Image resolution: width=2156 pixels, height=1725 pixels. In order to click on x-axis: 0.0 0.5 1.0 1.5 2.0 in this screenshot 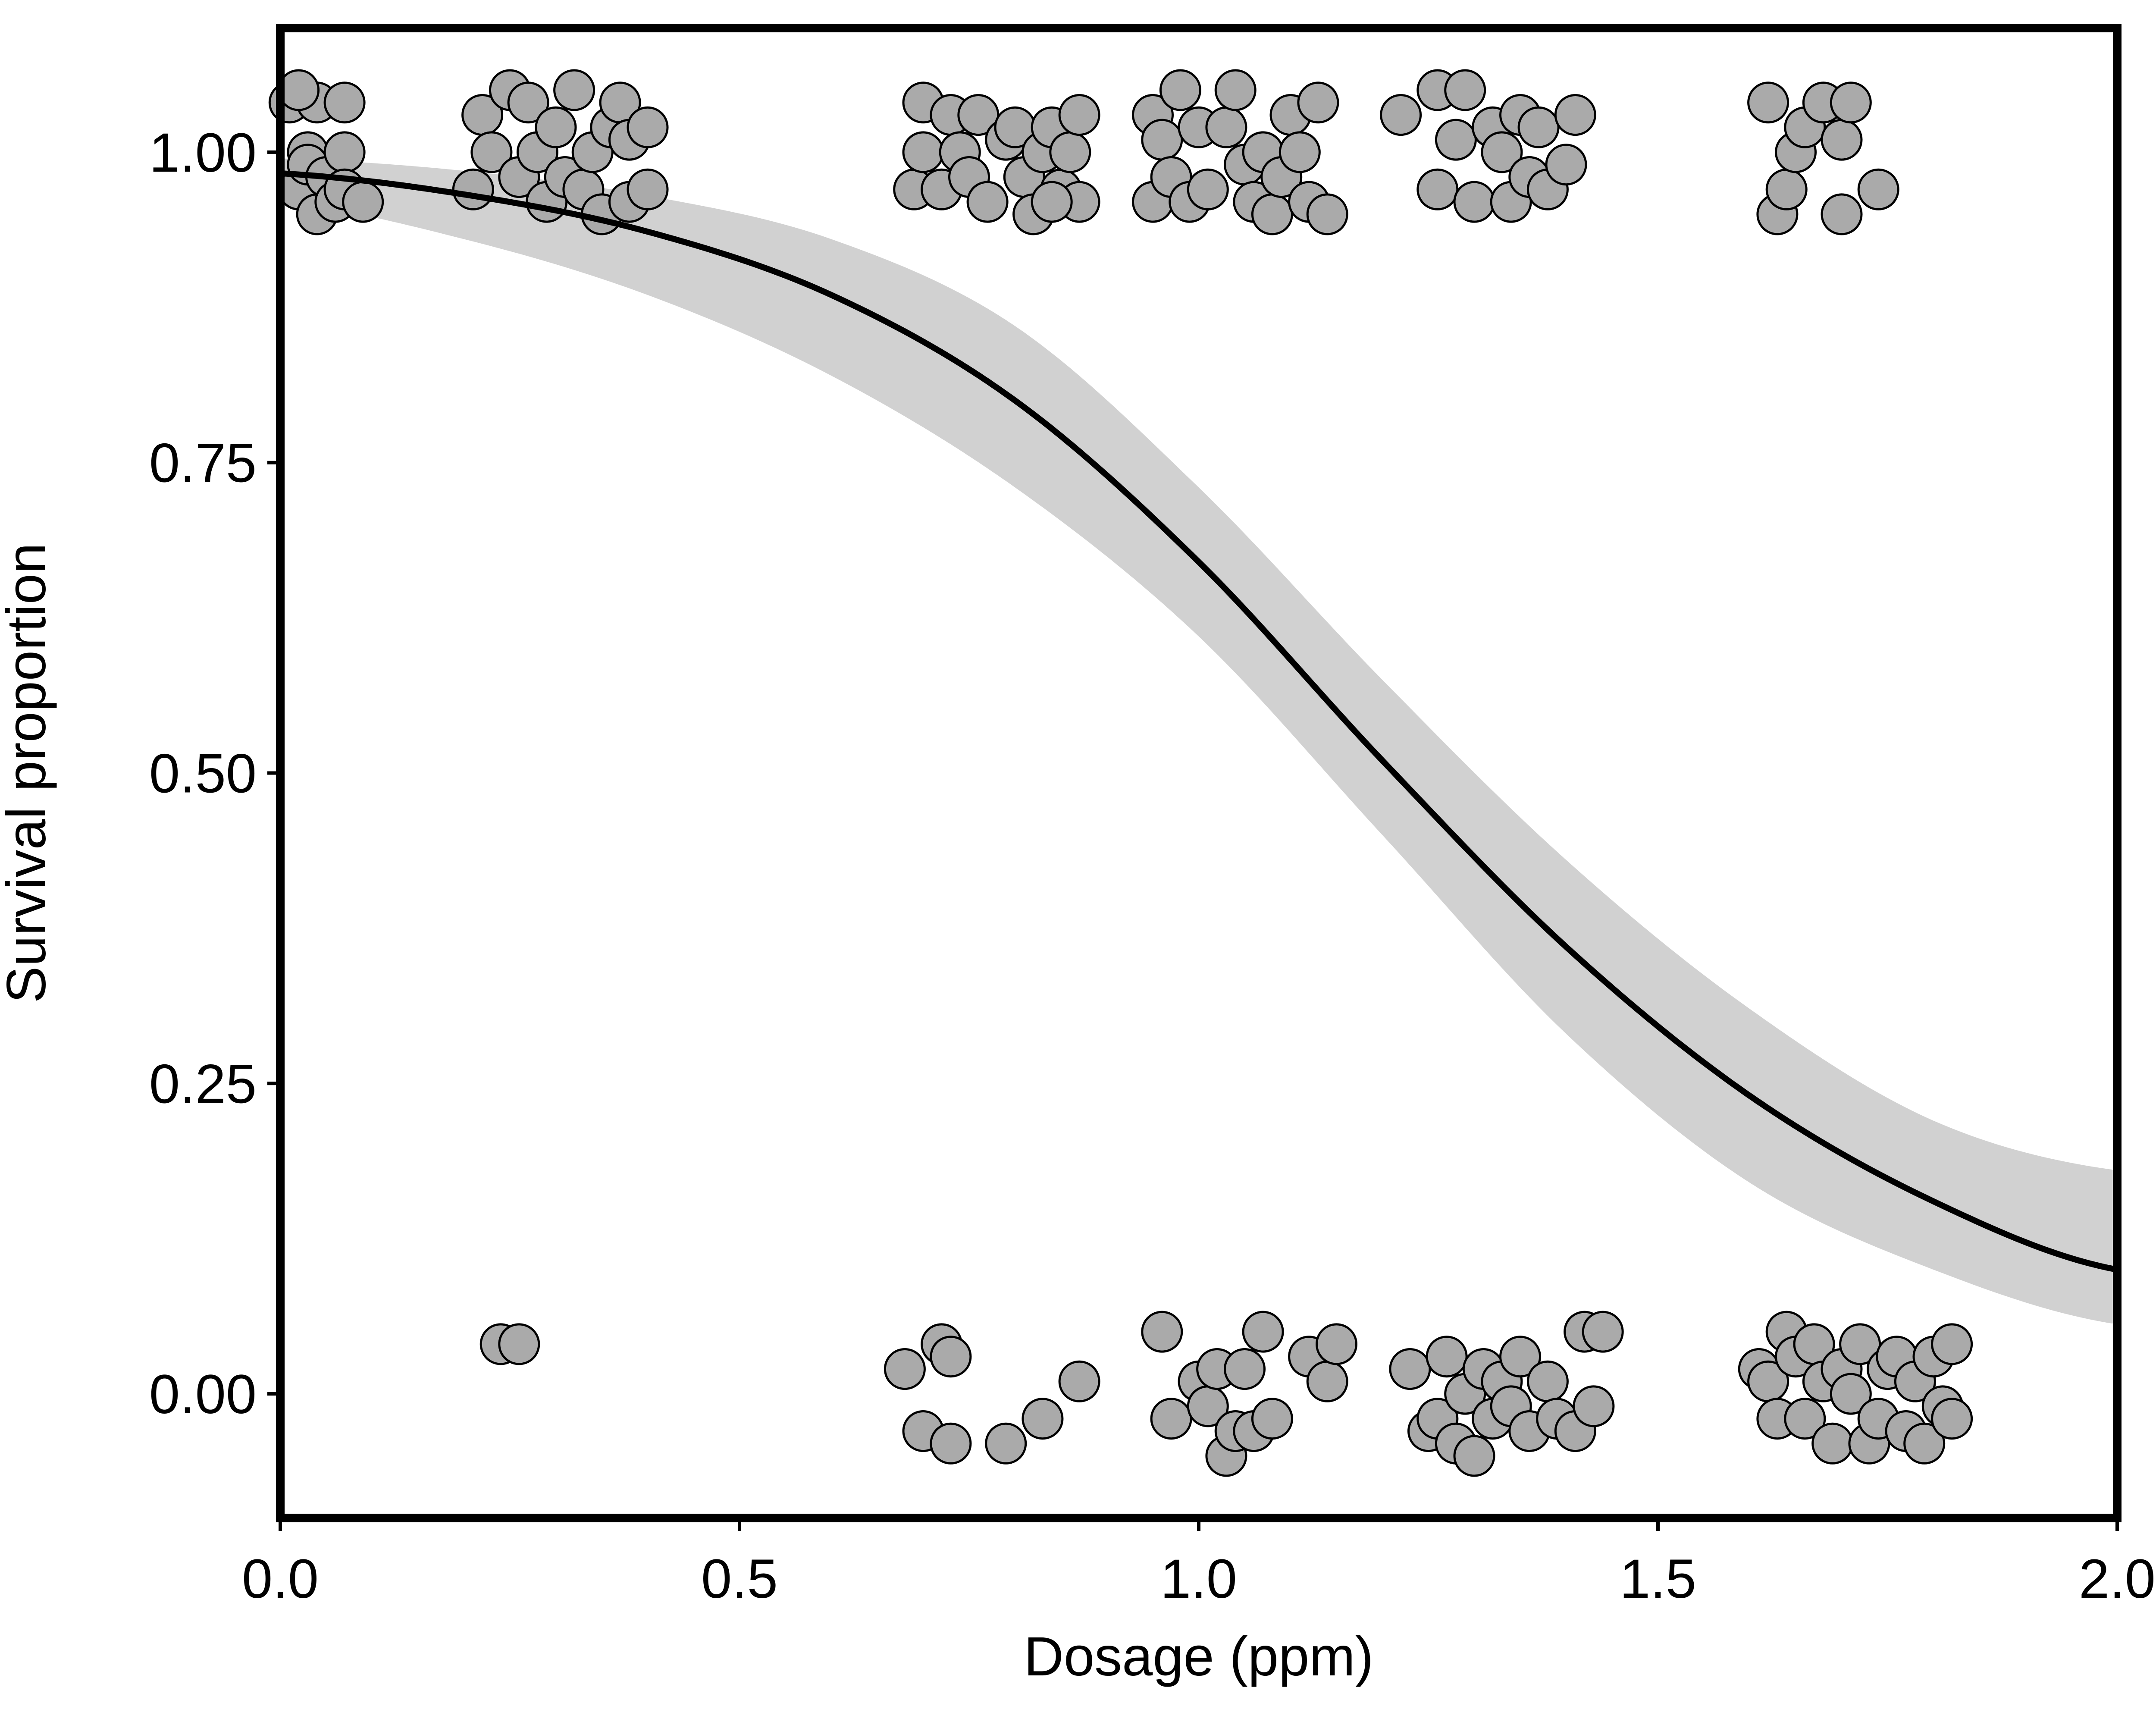, I will do `click(1199, 1564)`.